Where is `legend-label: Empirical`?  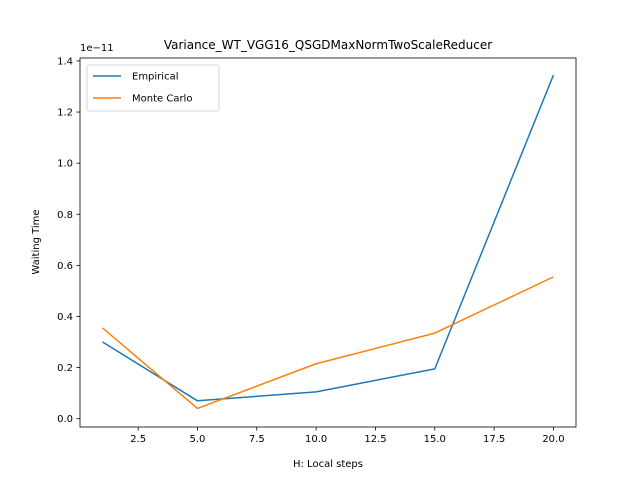
legend-label: Empirical is located at coordinates (155, 77).